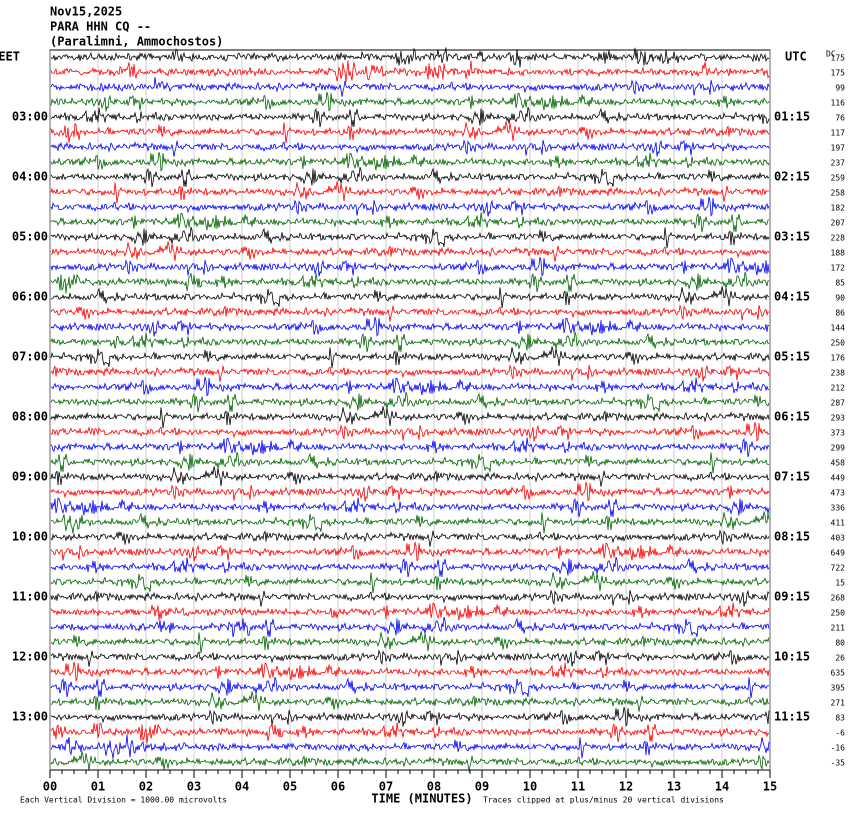  I want to click on dc-value: 197, so click(838, 148).